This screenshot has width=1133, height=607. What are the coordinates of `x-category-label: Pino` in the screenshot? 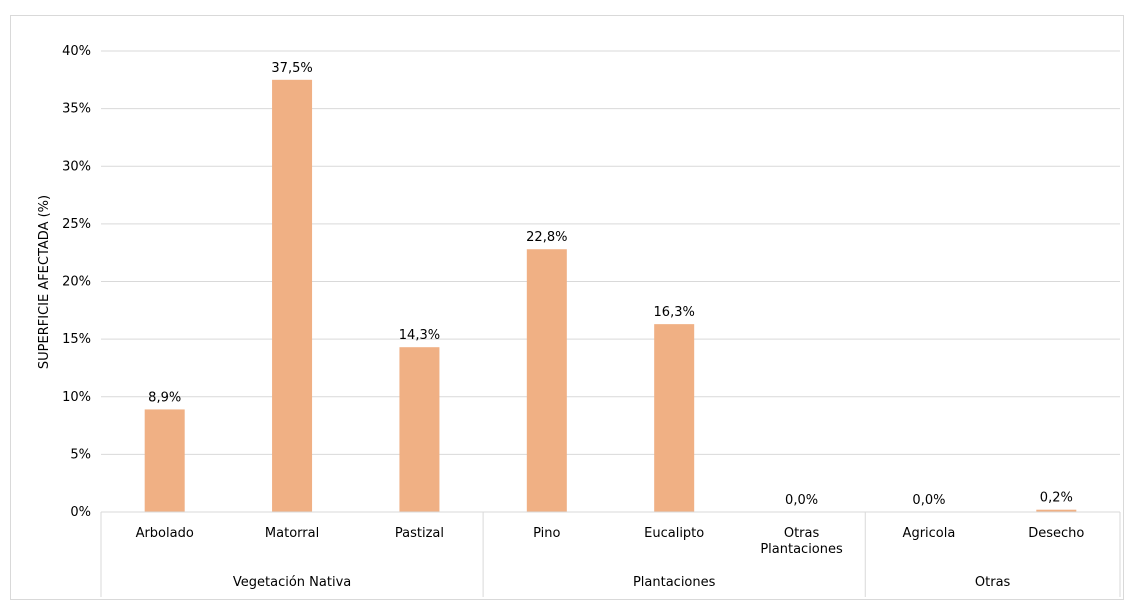 It's located at (546, 533).